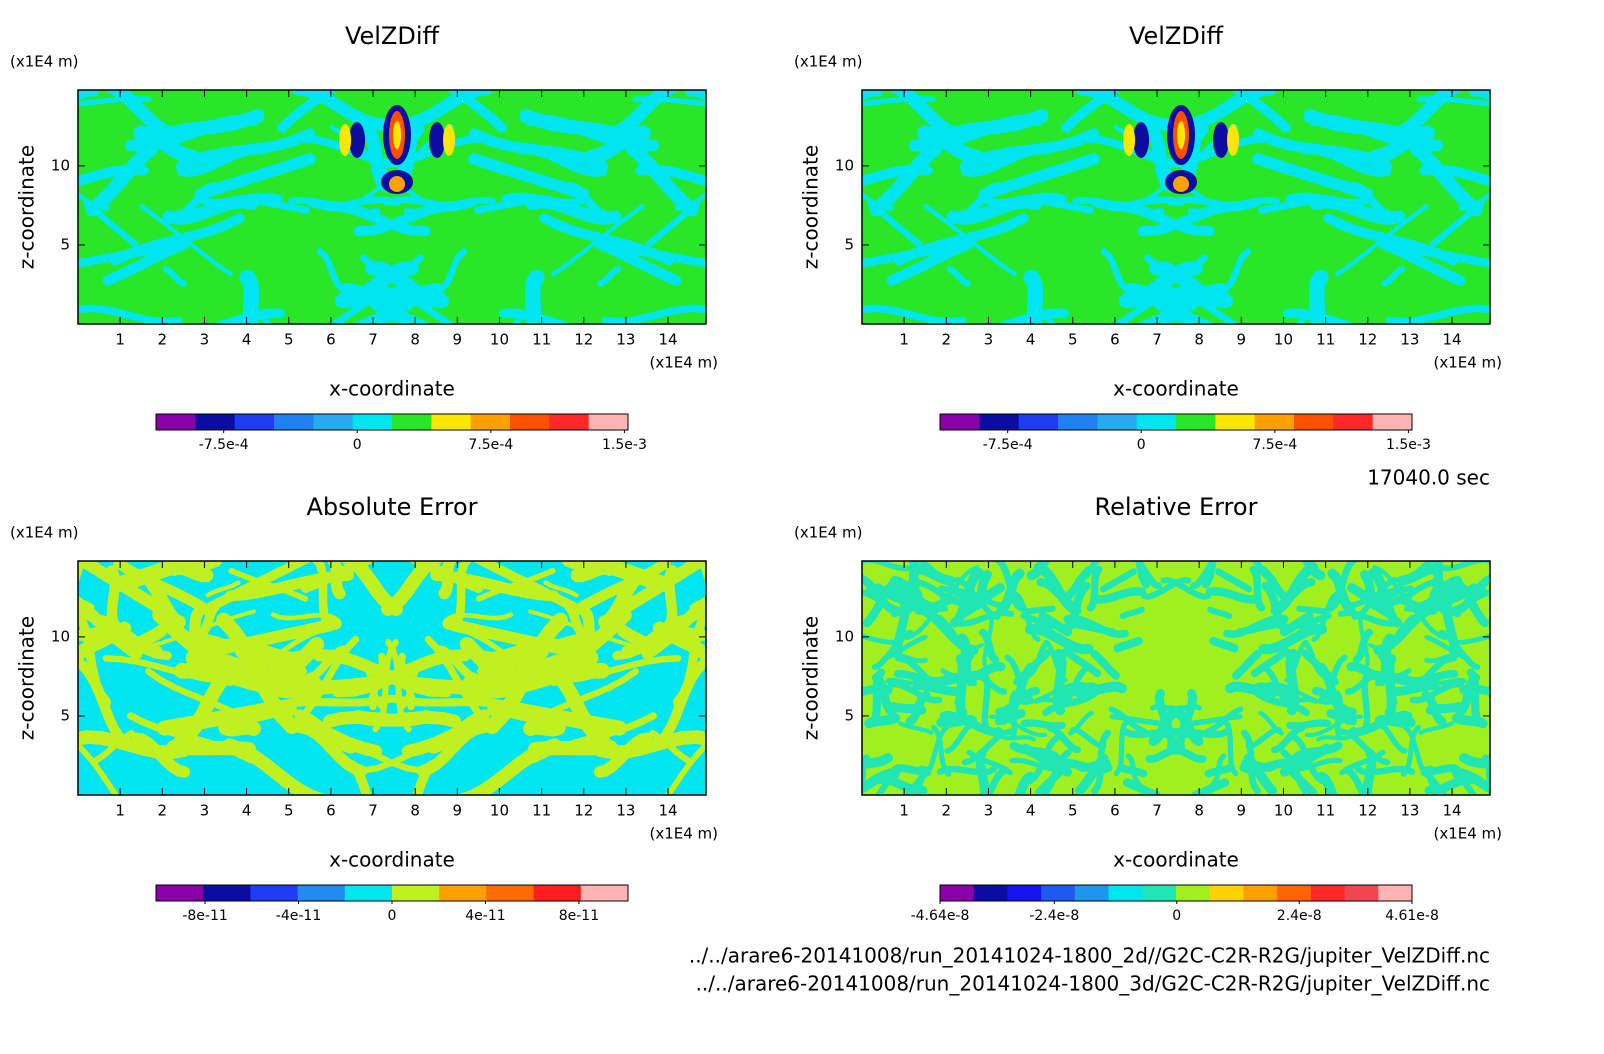 This screenshot has height=1054, width=1604. What do you see at coordinates (289, 811) in the screenshot?
I see `x-tick-label: 5` at bounding box center [289, 811].